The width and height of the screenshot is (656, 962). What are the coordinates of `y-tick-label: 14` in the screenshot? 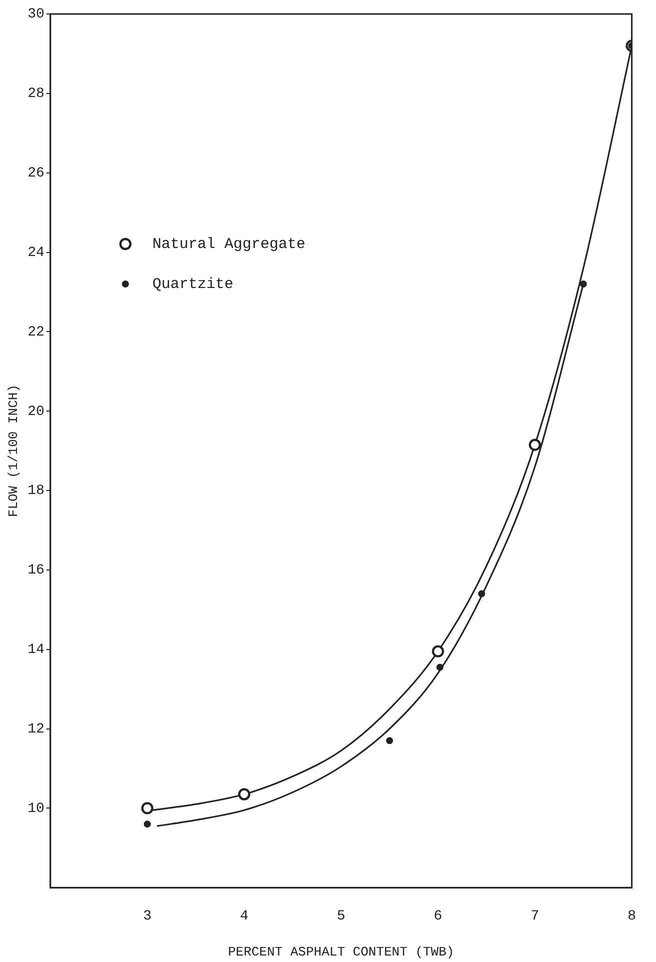 It's located at (36, 650).